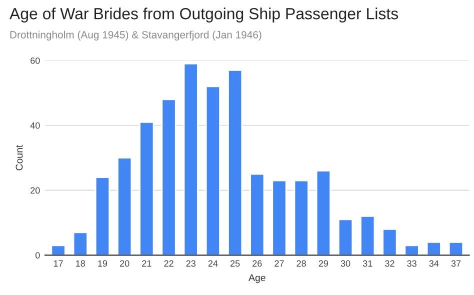  Describe the element at coordinates (136, 35) in the screenshot. I see `chart-subtitle: Drottningholm (Aug 1945) & Stavangerfjord (Jan 1946)` at that location.